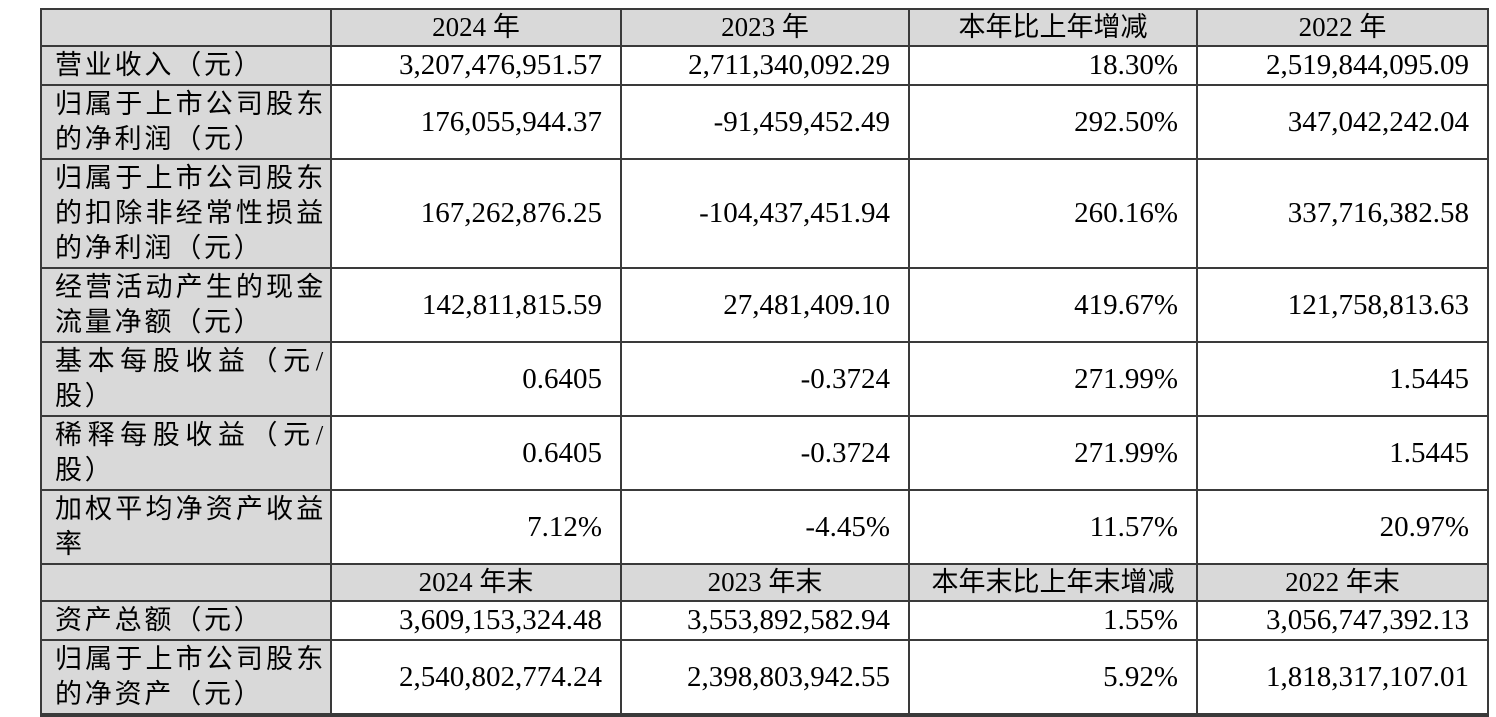 The width and height of the screenshot is (1496, 717). Describe the element at coordinates (1342, 65) in the screenshot. I see `value-2022: 2,519,844,095.09` at that location.